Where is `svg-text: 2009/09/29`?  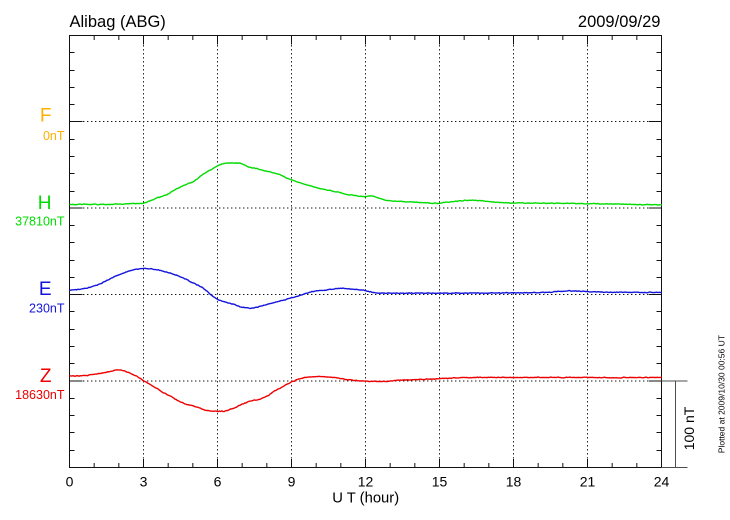
svg-text: 2009/09/29 is located at coordinates (619, 22).